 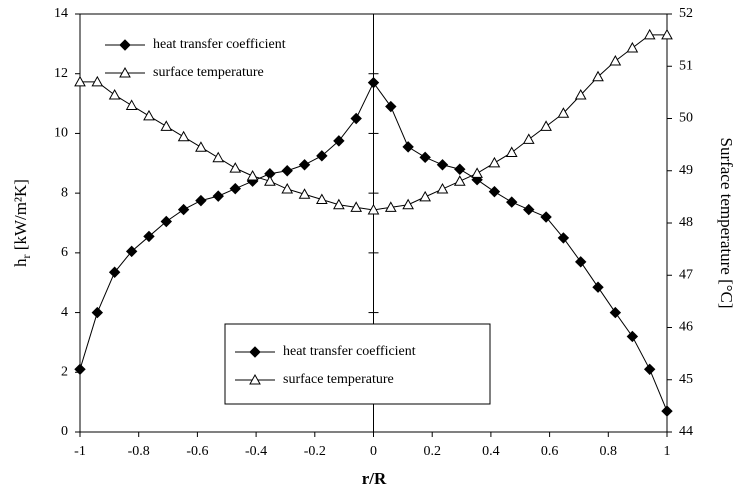 I want to click on y-tick-label: 0, so click(x=64, y=431).